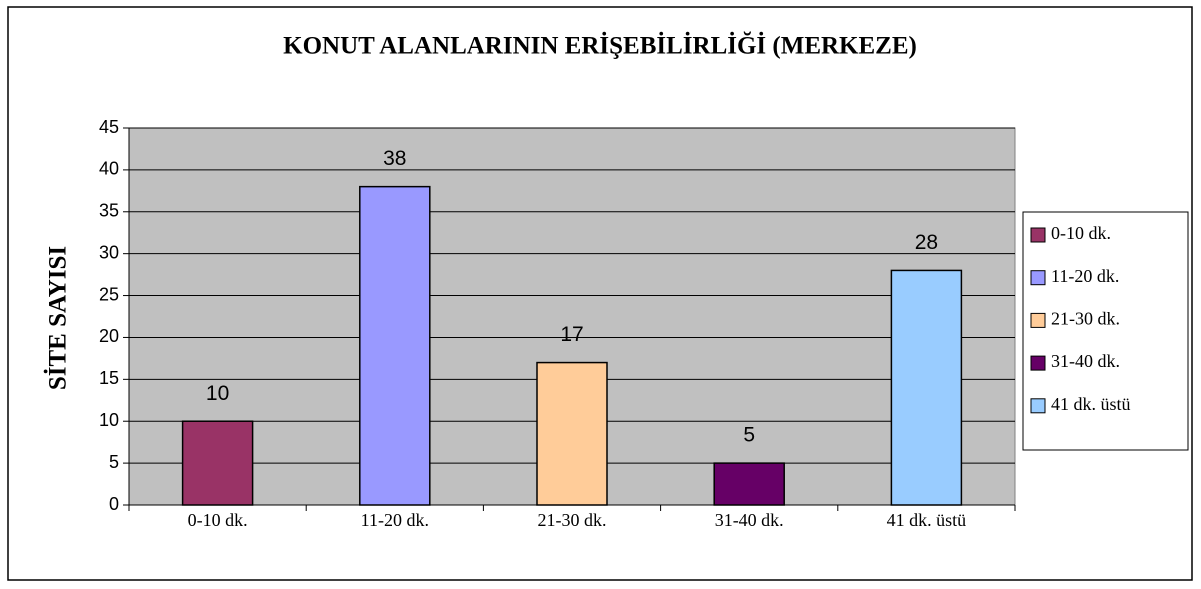 Image resolution: width=1201 pixels, height=589 pixels. Describe the element at coordinates (109, 127) in the screenshot. I see `y-tick-label: 45` at that location.